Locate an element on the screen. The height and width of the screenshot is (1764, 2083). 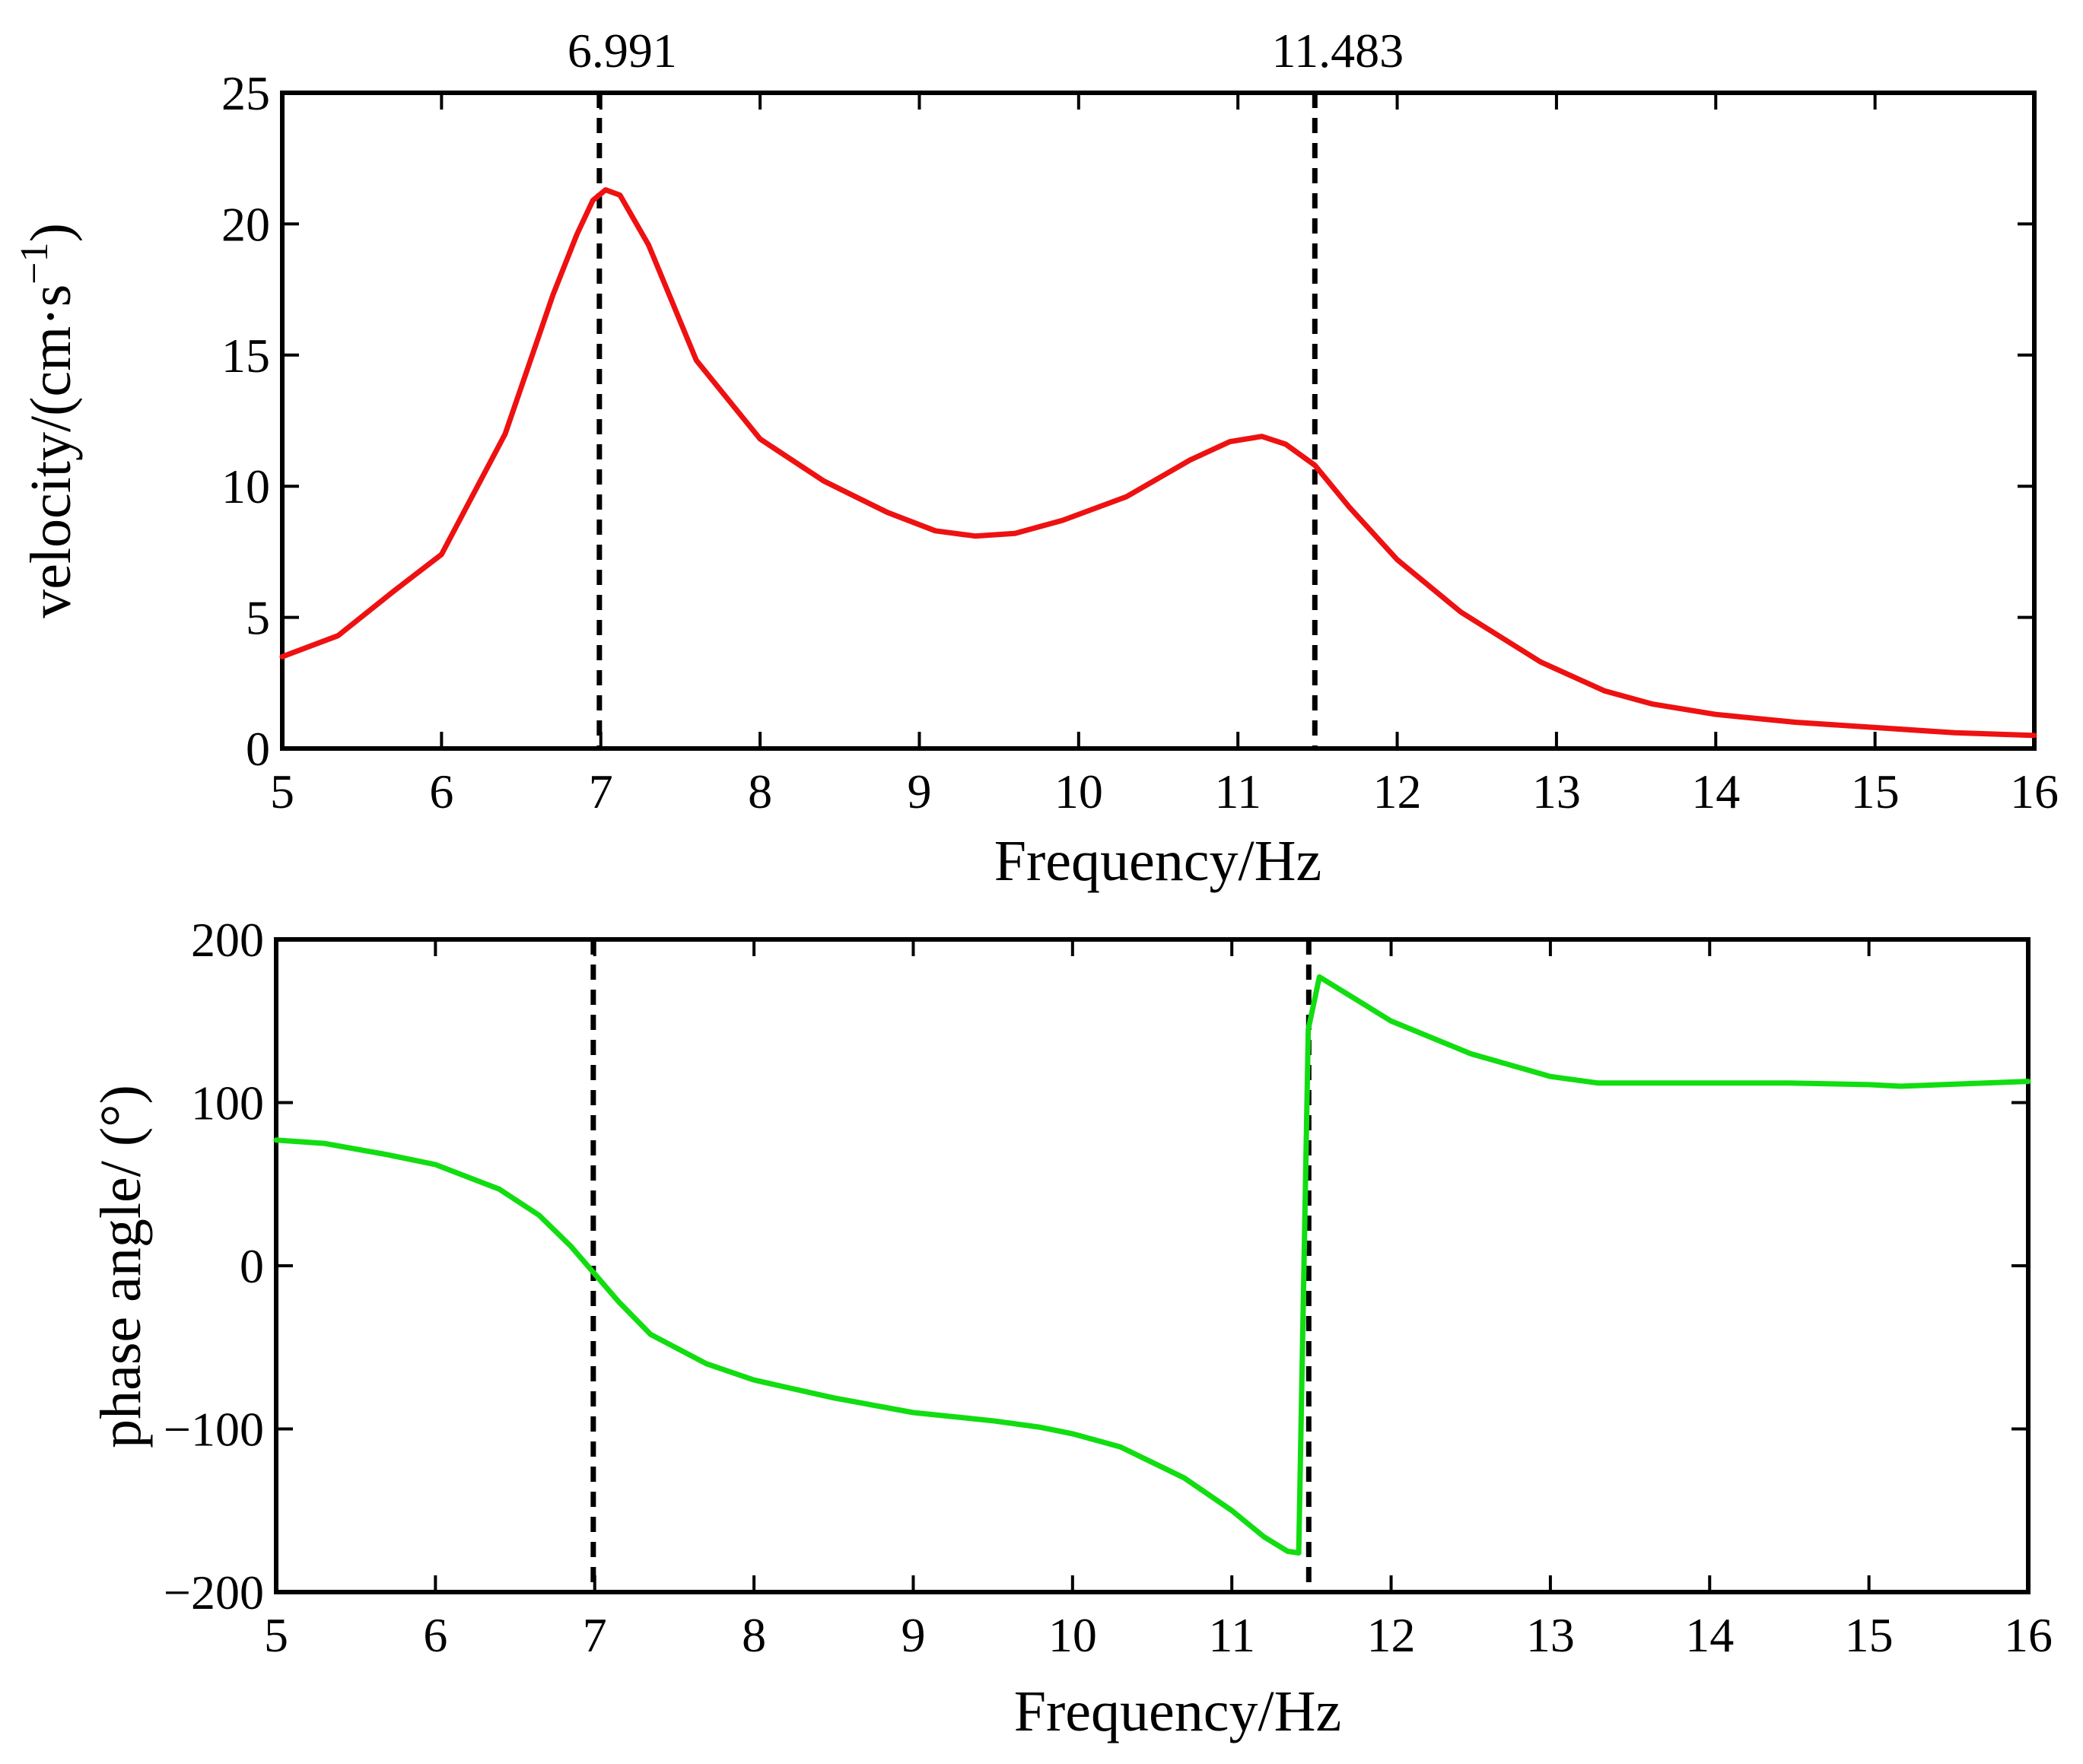
velocity-x-tick-label: 16 is located at coordinates (2034, 791).